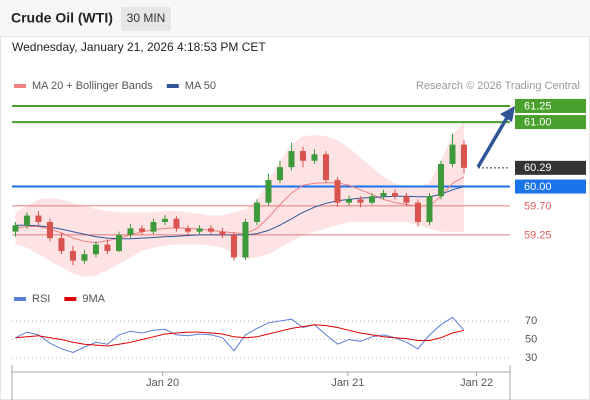  What do you see at coordinates (531, 321) in the screenshot?
I see `y-tick-label: 70` at bounding box center [531, 321].